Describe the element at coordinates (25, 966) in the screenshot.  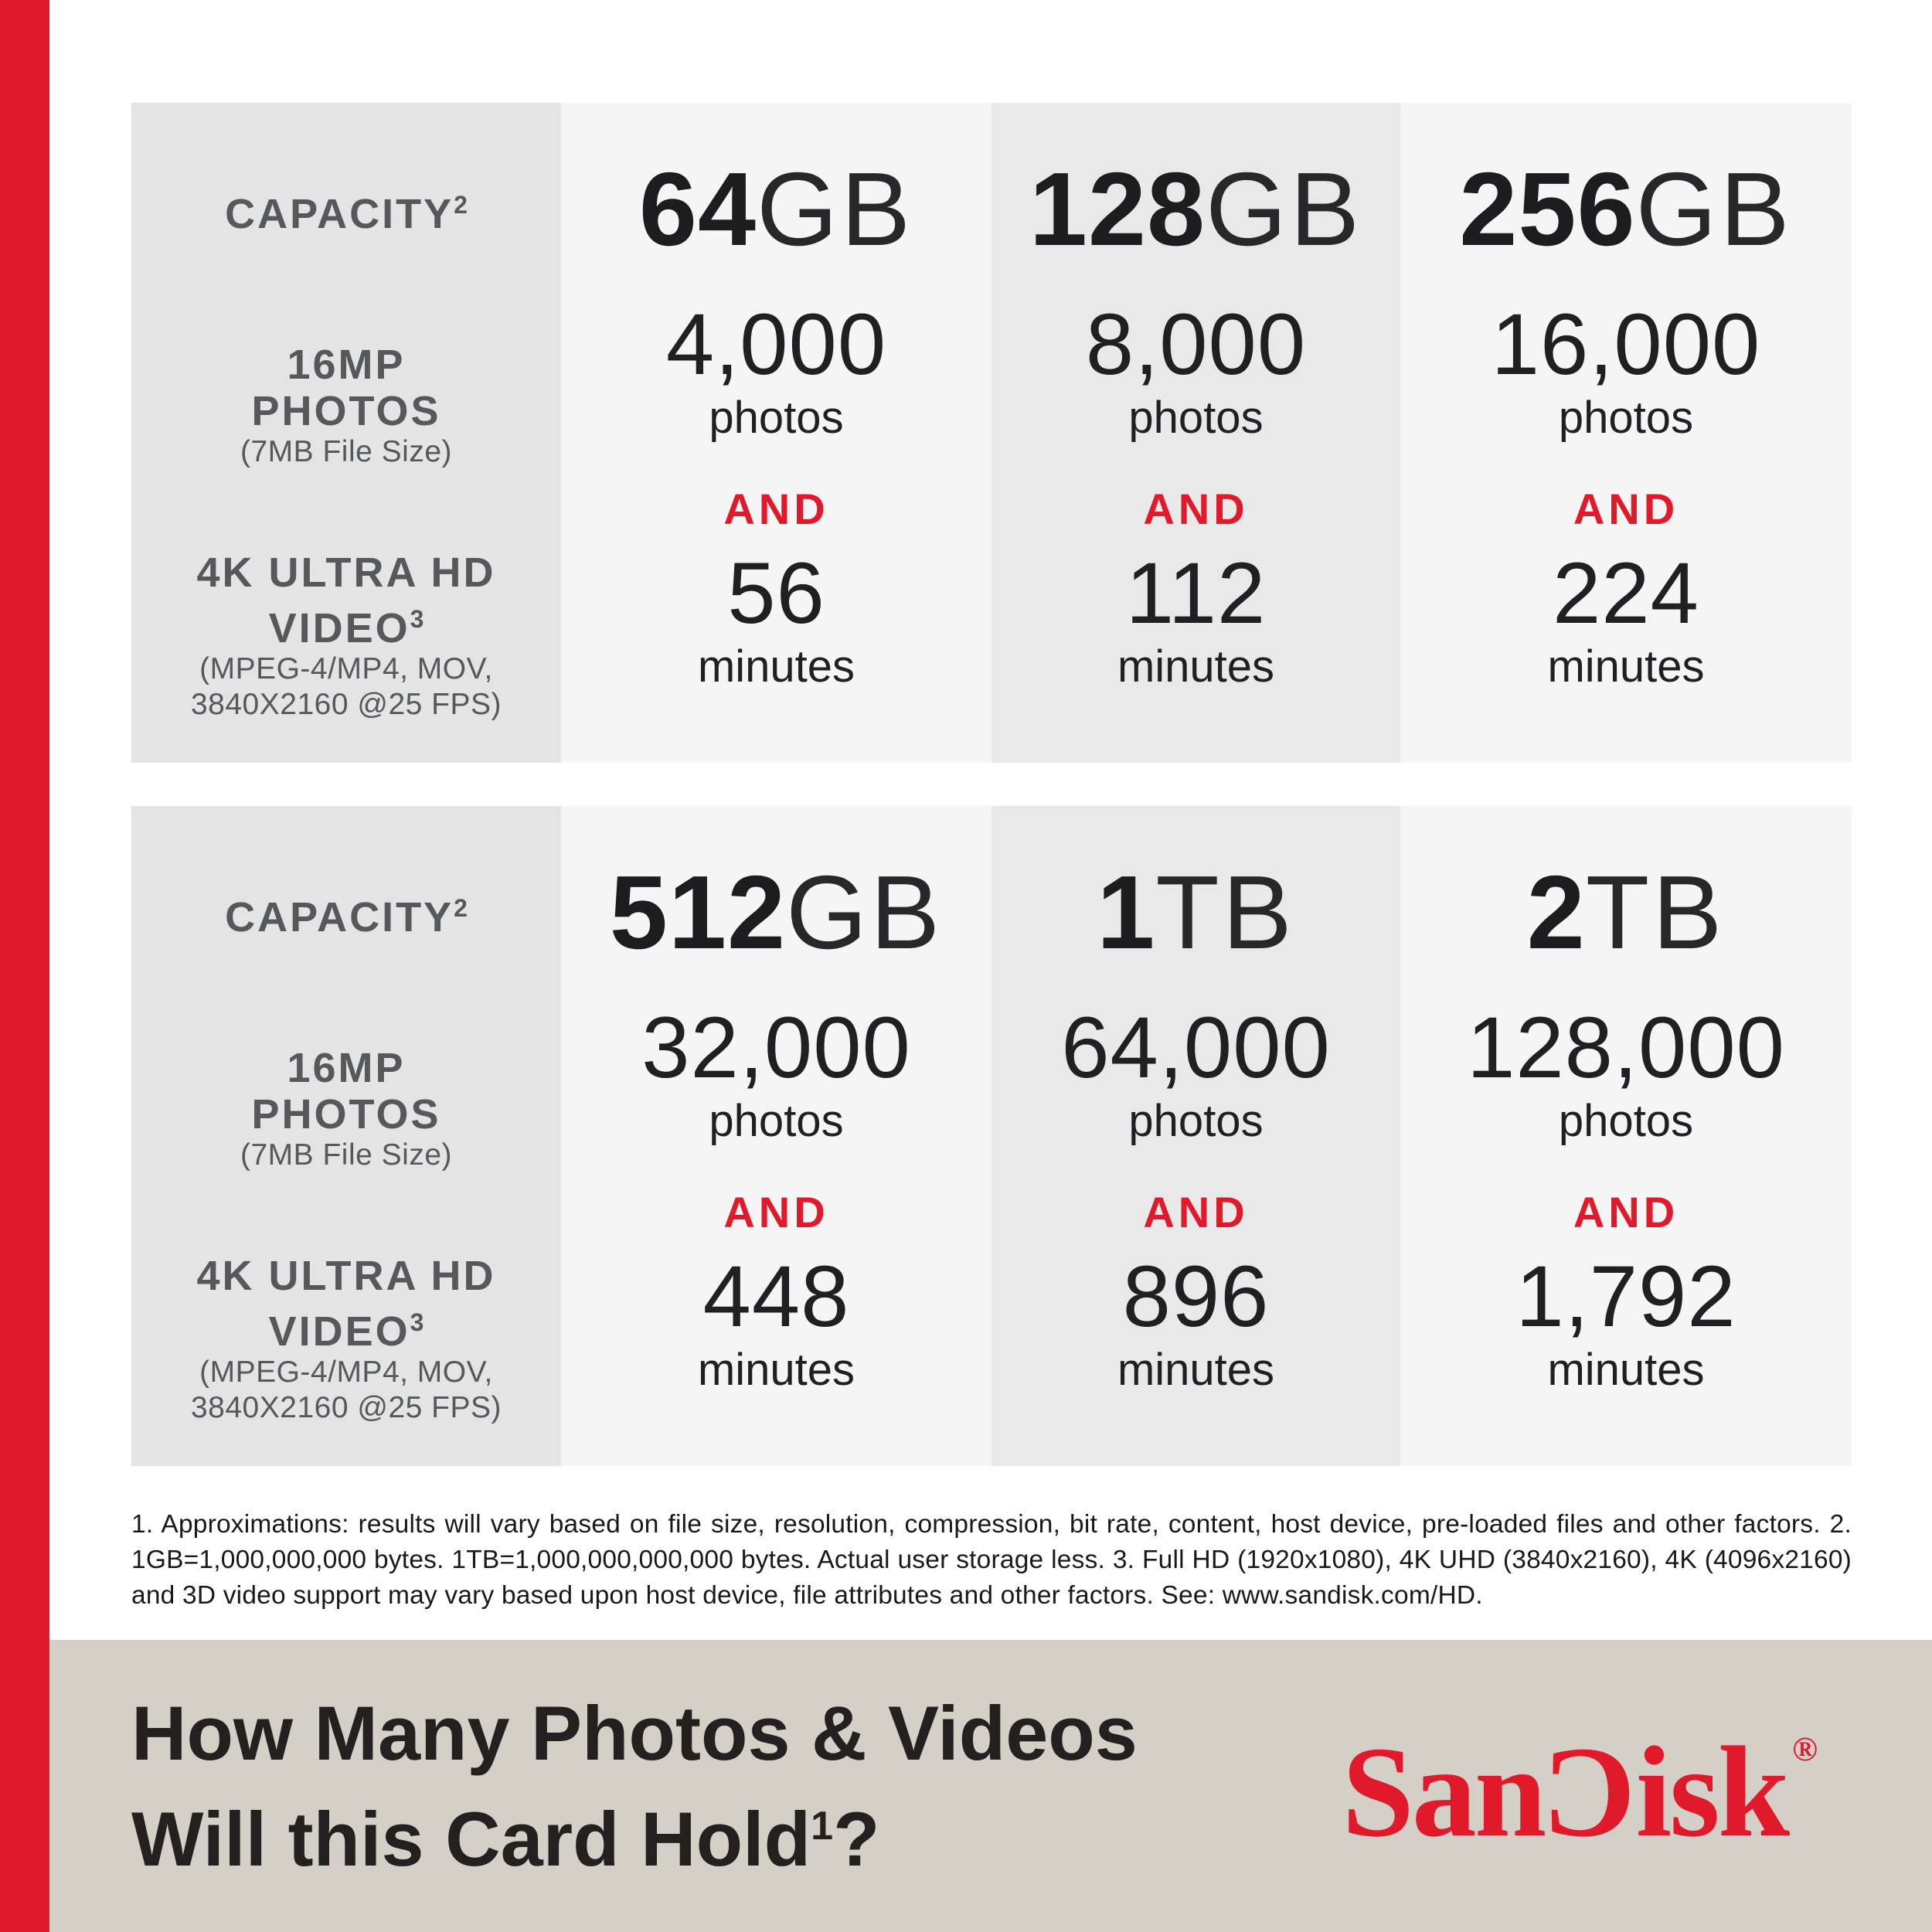
I see `left-red-accent-stripe` at that location.